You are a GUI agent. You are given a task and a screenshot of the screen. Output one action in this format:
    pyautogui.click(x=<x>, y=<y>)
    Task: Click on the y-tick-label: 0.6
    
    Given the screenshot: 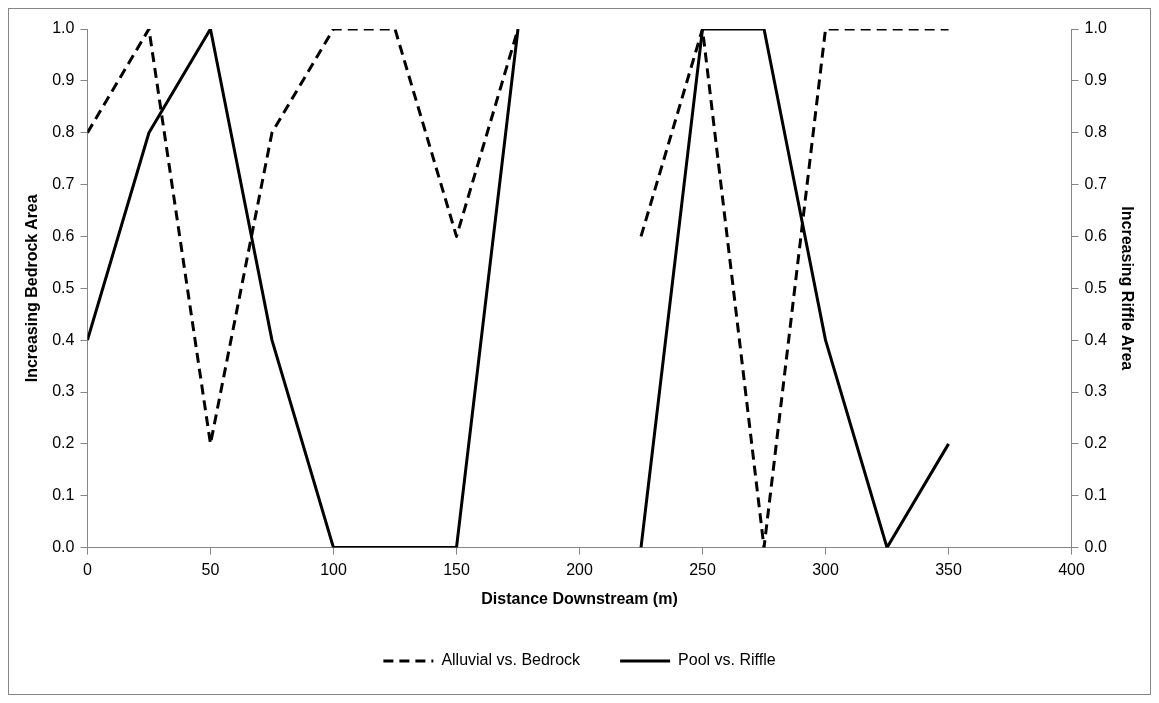 What is the action you would take?
    pyautogui.click(x=63, y=235)
    